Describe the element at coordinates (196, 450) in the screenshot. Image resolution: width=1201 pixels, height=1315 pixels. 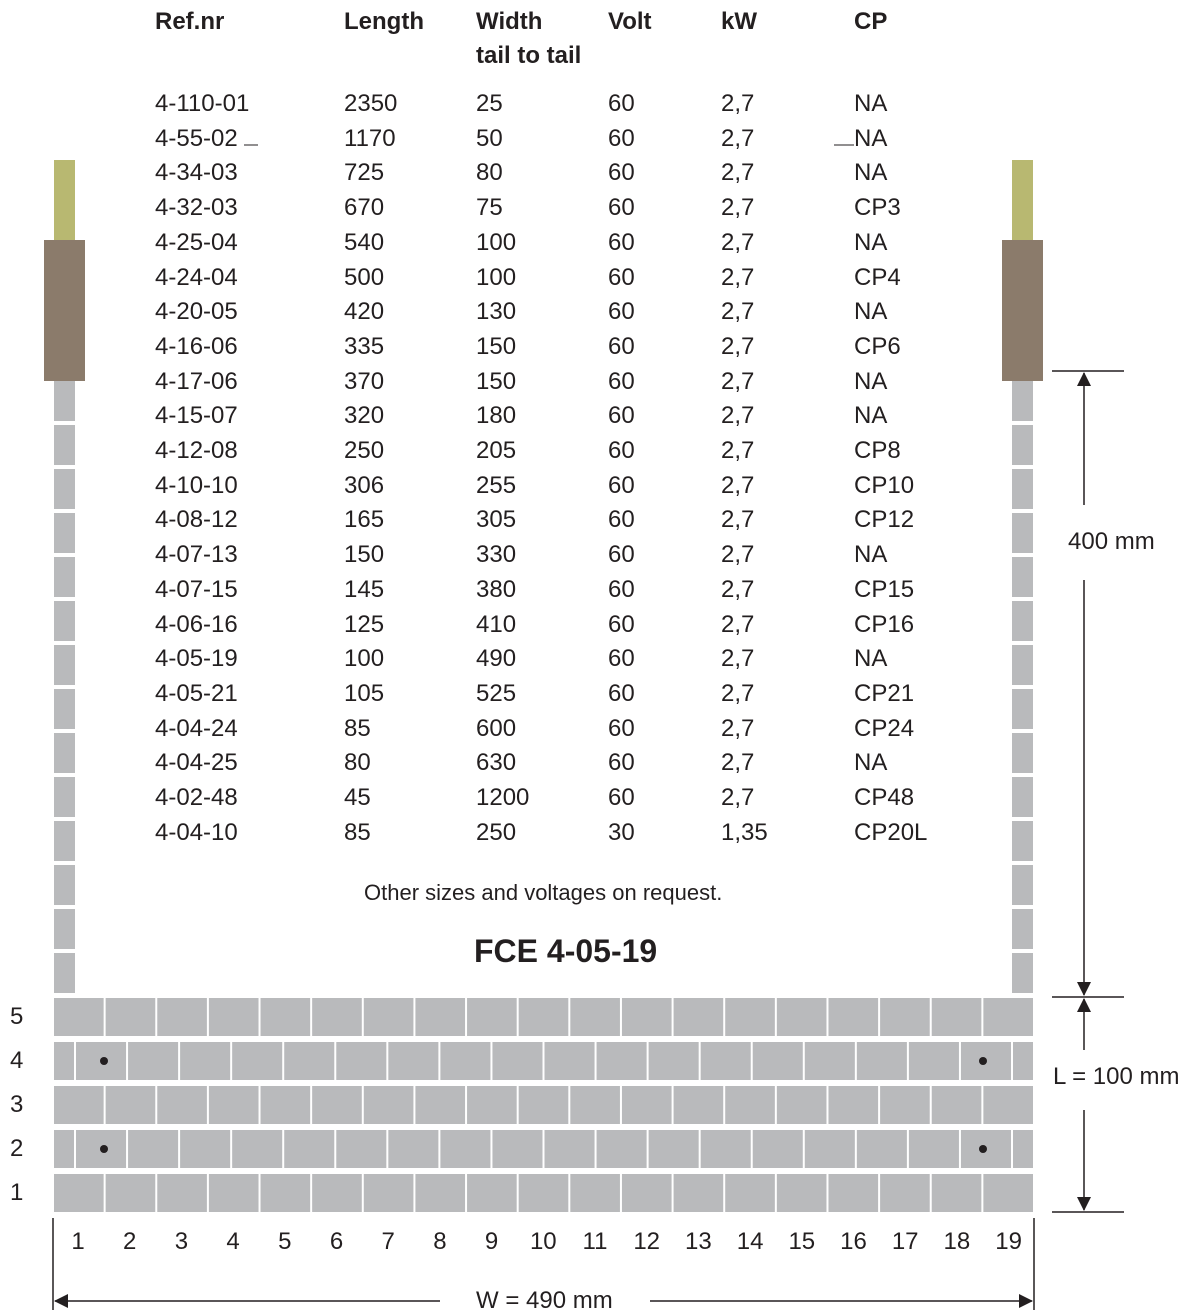
I see `cell-ref: 4-12-08` at that location.